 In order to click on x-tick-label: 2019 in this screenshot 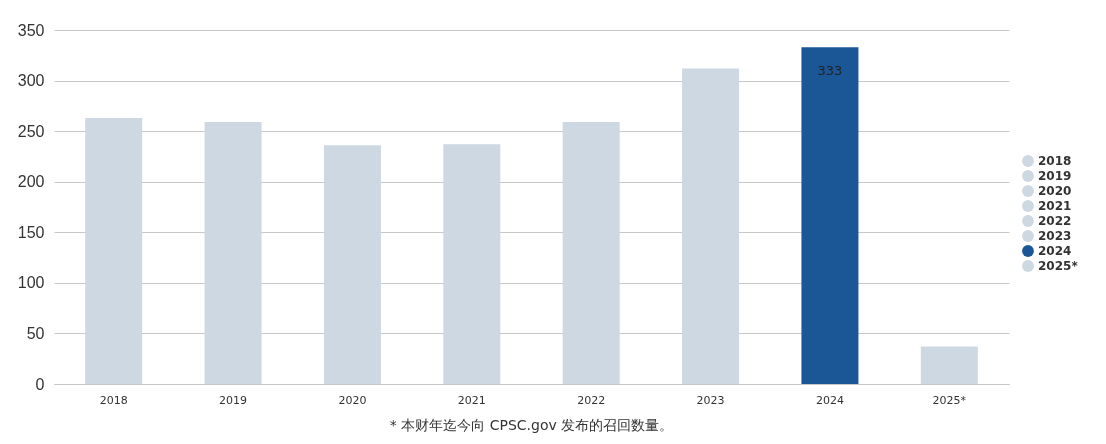, I will do `click(233, 400)`.